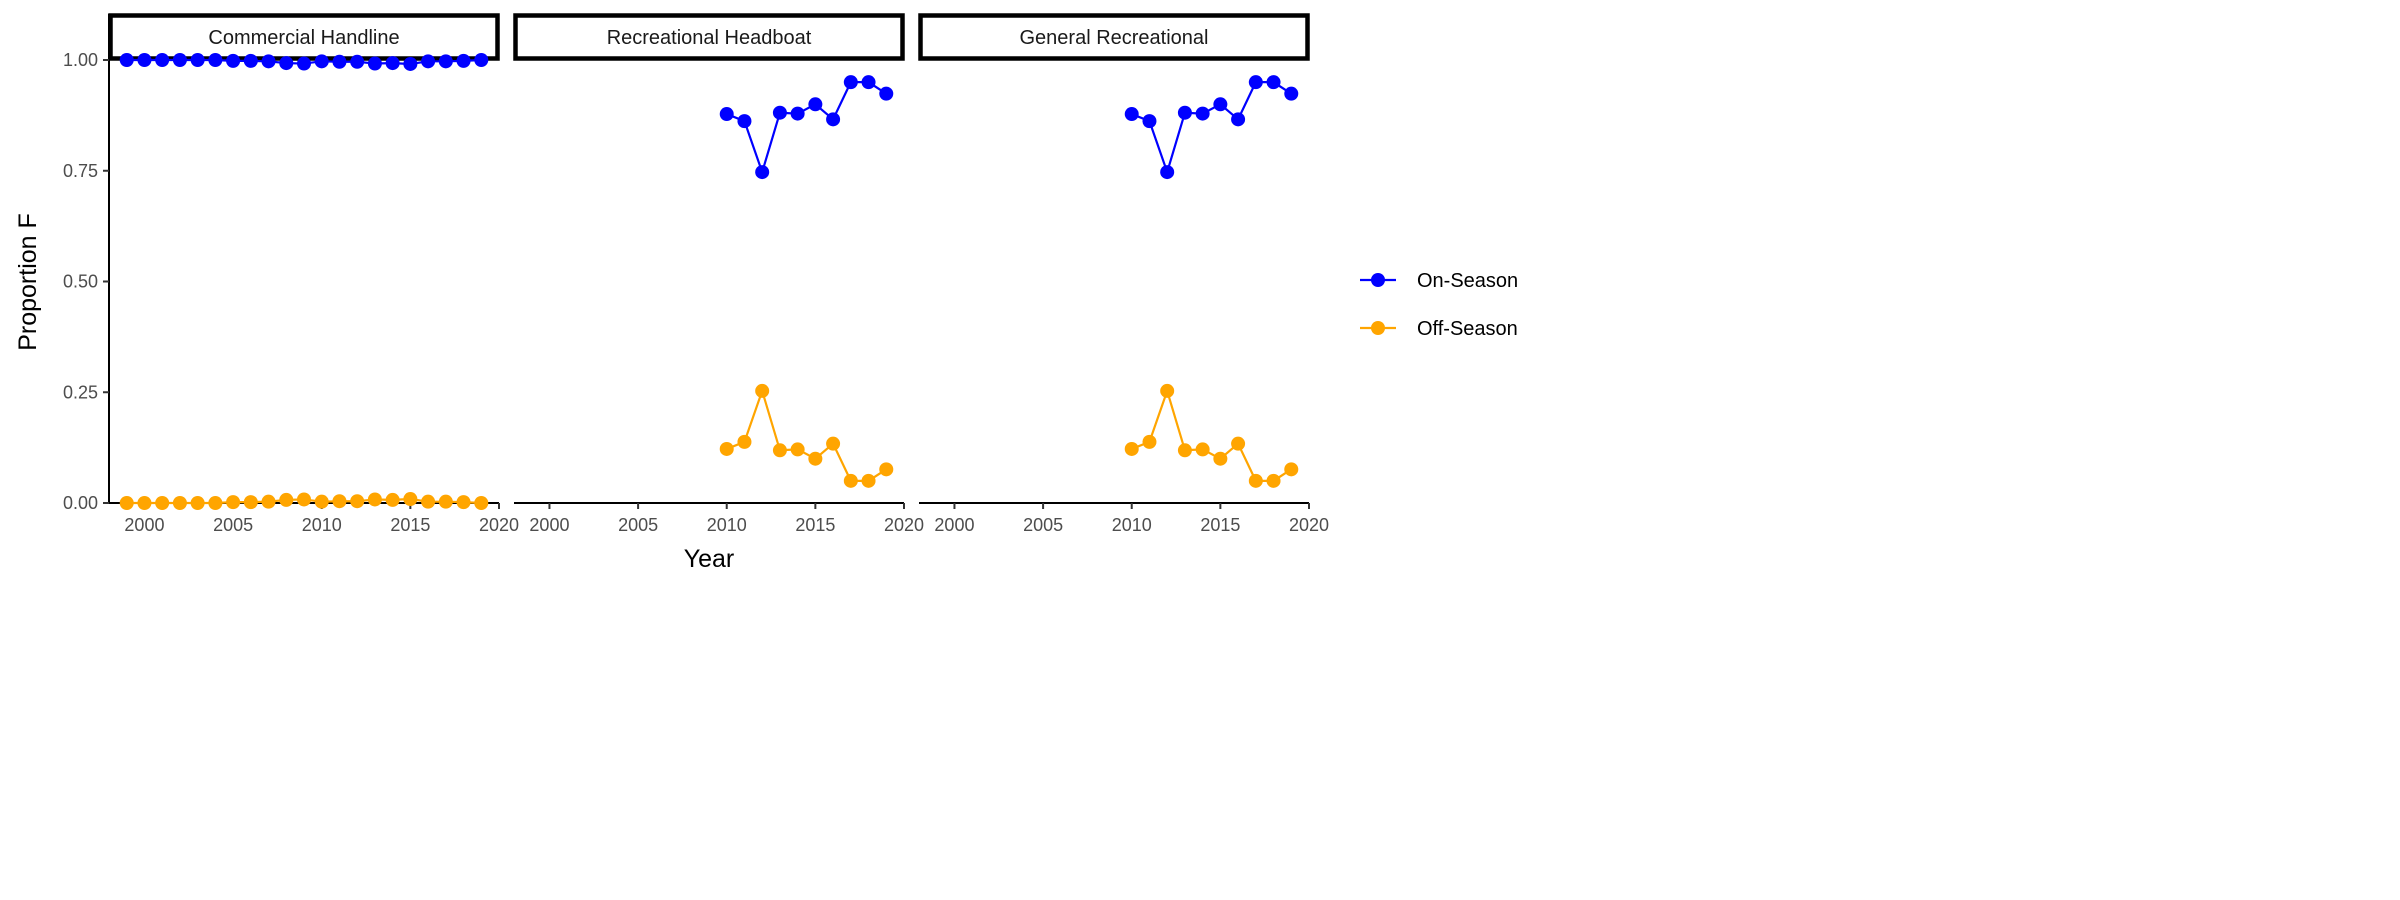  What do you see at coordinates (80, 282) in the screenshot?
I see `y-tick-label: 0.50` at bounding box center [80, 282].